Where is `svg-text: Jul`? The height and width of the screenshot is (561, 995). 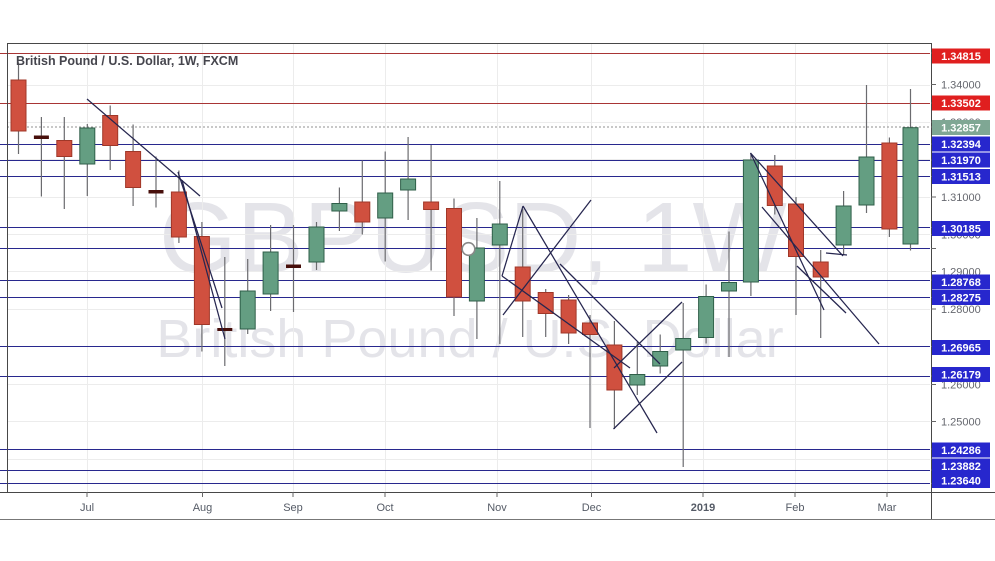 svg-text: Jul is located at coordinates (87, 508).